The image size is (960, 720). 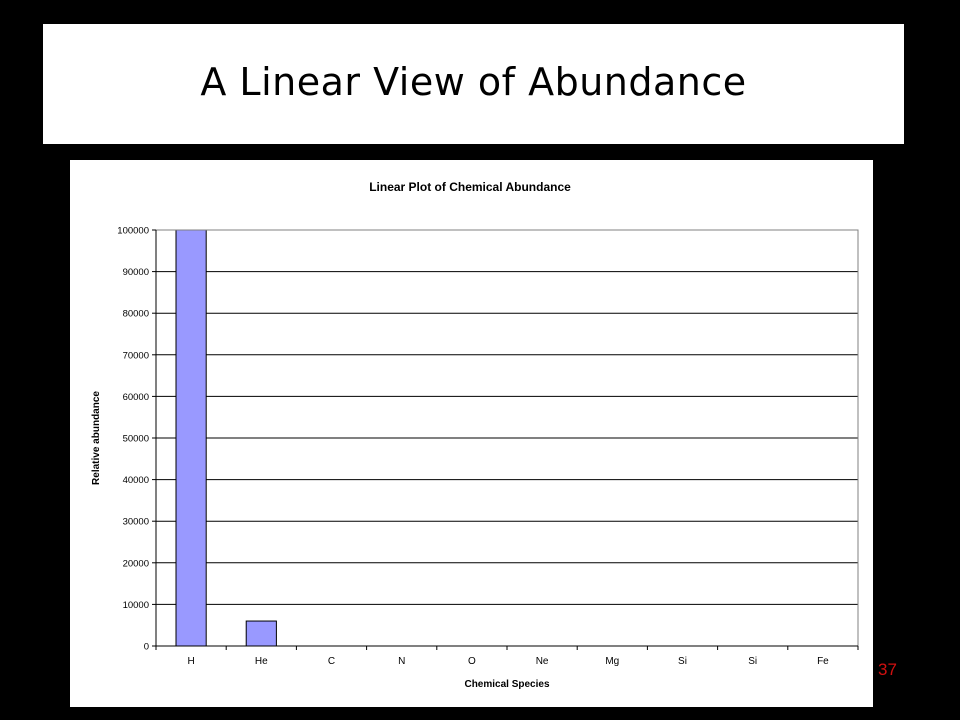 I want to click on y-tick-label: 20000, so click(x=136, y=563).